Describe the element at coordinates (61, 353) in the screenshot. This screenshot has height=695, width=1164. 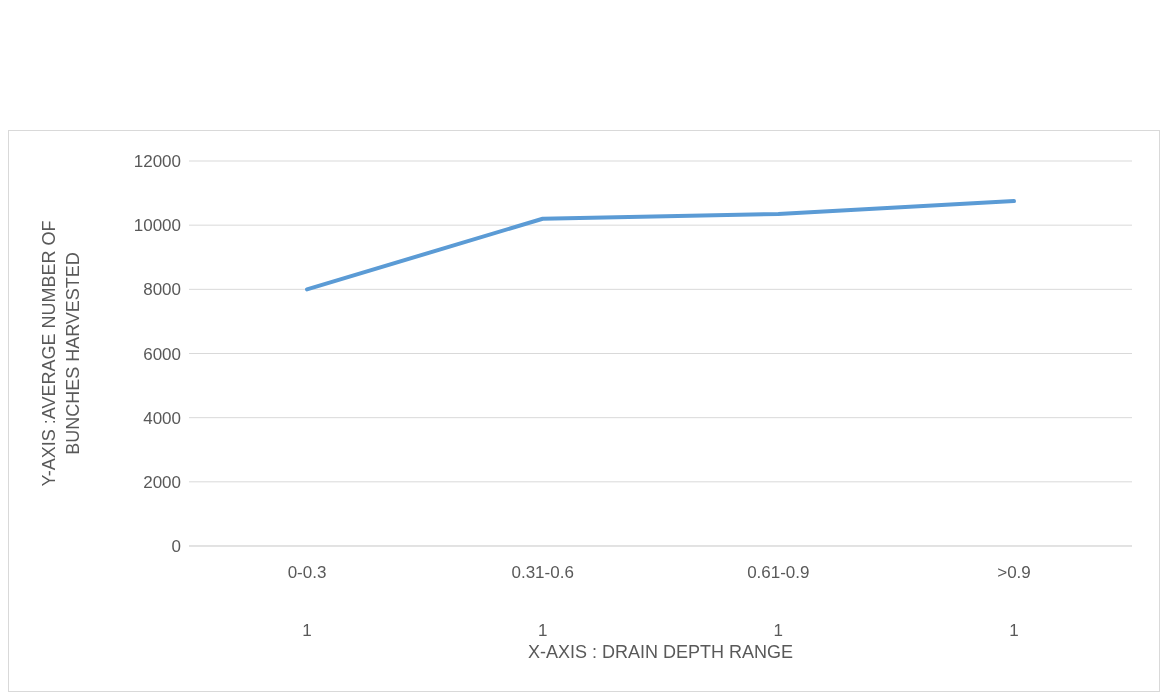
I see `y-axis-title: Y-AXIS :AVERAGE NUMBER OF BUNCHES HARVESTED` at that location.